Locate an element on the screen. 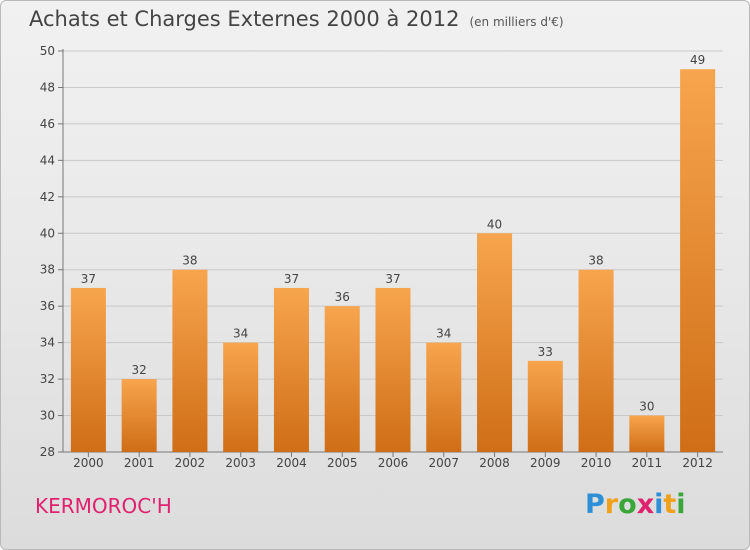 The image size is (750, 550). x-tick-label: 2004 is located at coordinates (291, 463).